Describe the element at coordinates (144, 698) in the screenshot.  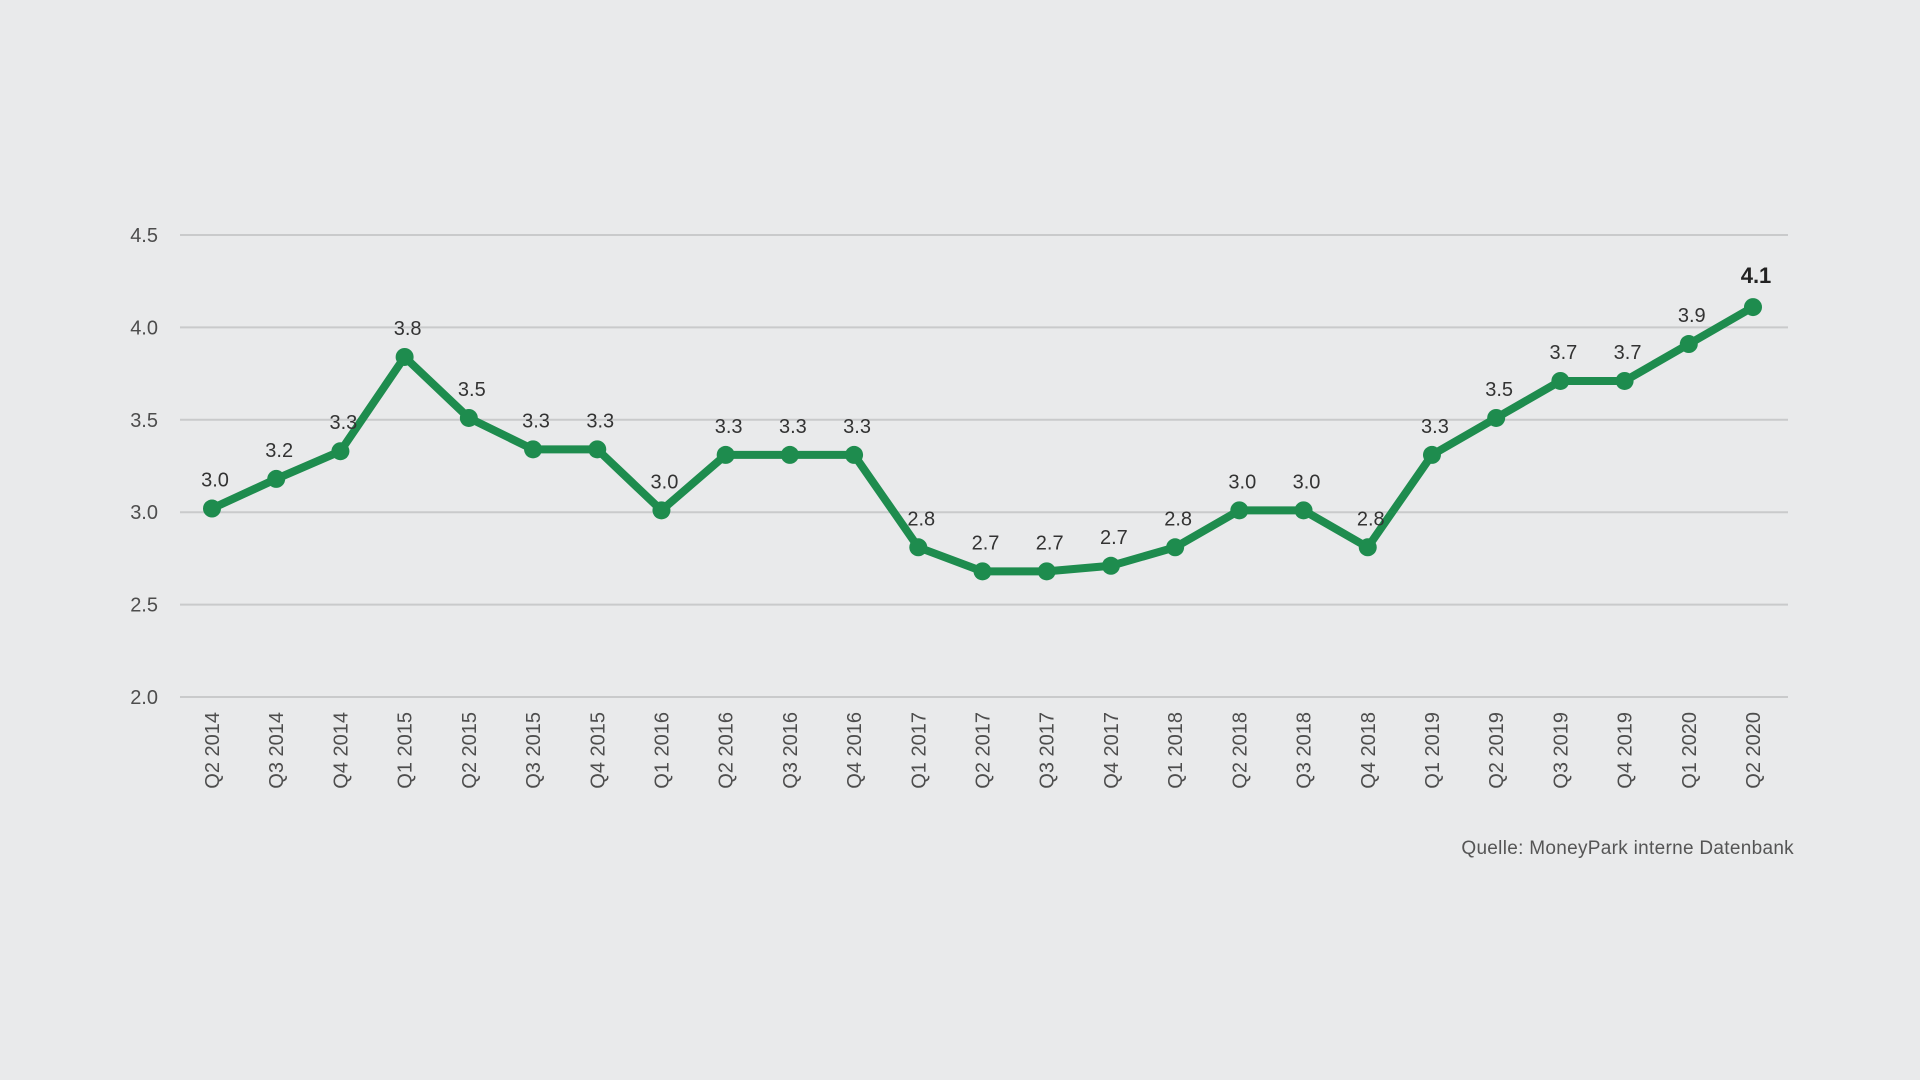
I see `y-tick-label: 2.0` at that location.